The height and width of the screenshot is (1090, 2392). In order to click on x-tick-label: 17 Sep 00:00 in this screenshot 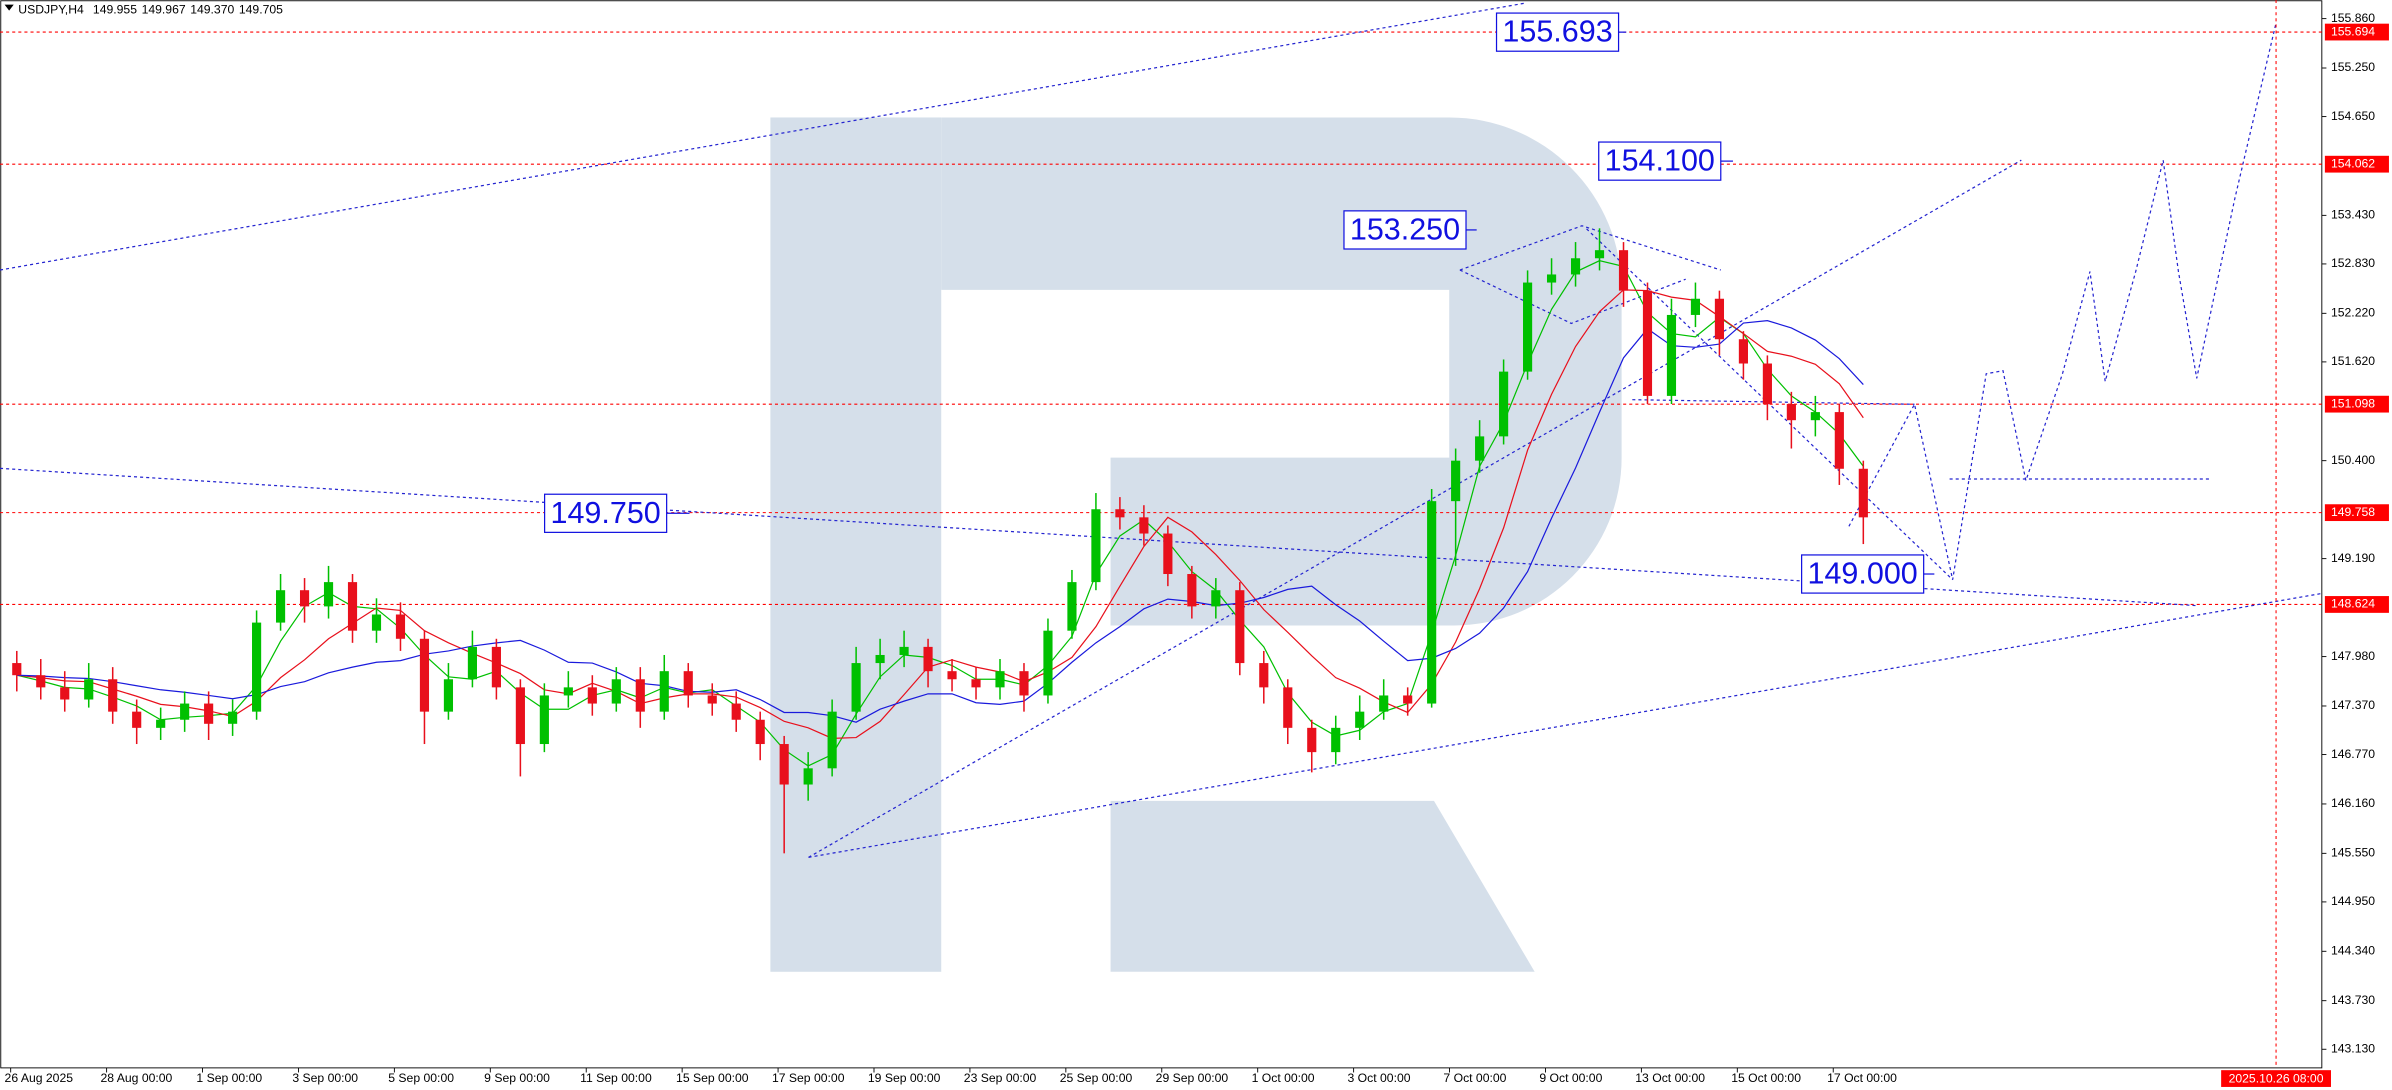, I will do `click(808, 1078)`.